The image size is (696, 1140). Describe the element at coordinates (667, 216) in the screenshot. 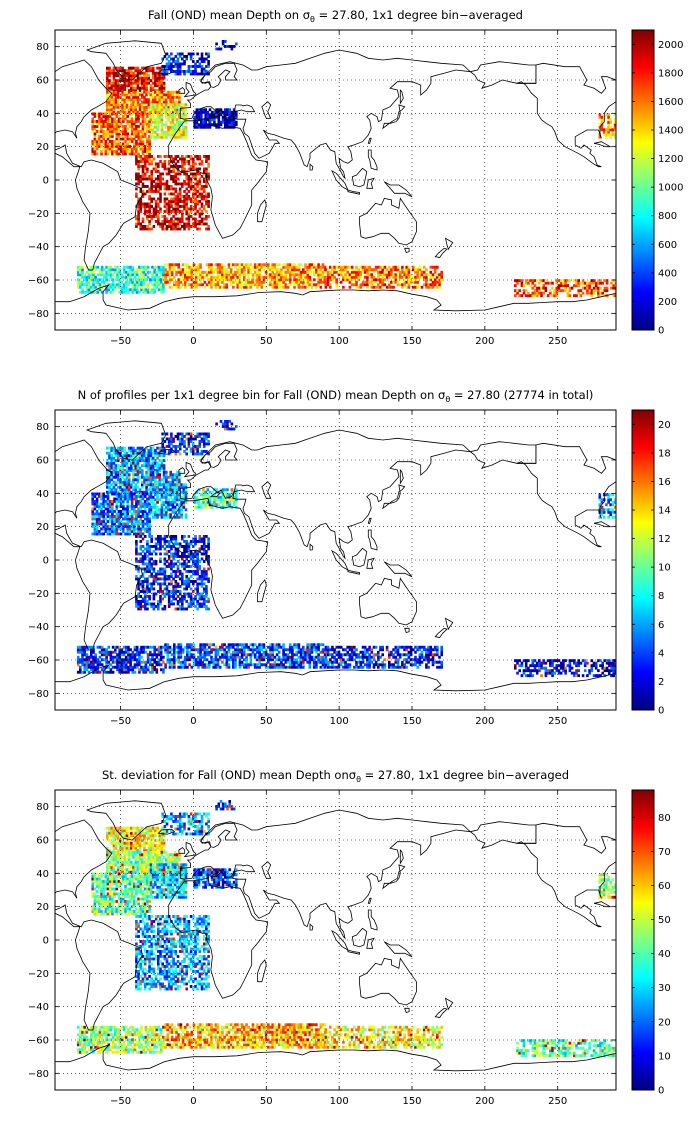

I see `colorbar-tick-label: 800` at that location.